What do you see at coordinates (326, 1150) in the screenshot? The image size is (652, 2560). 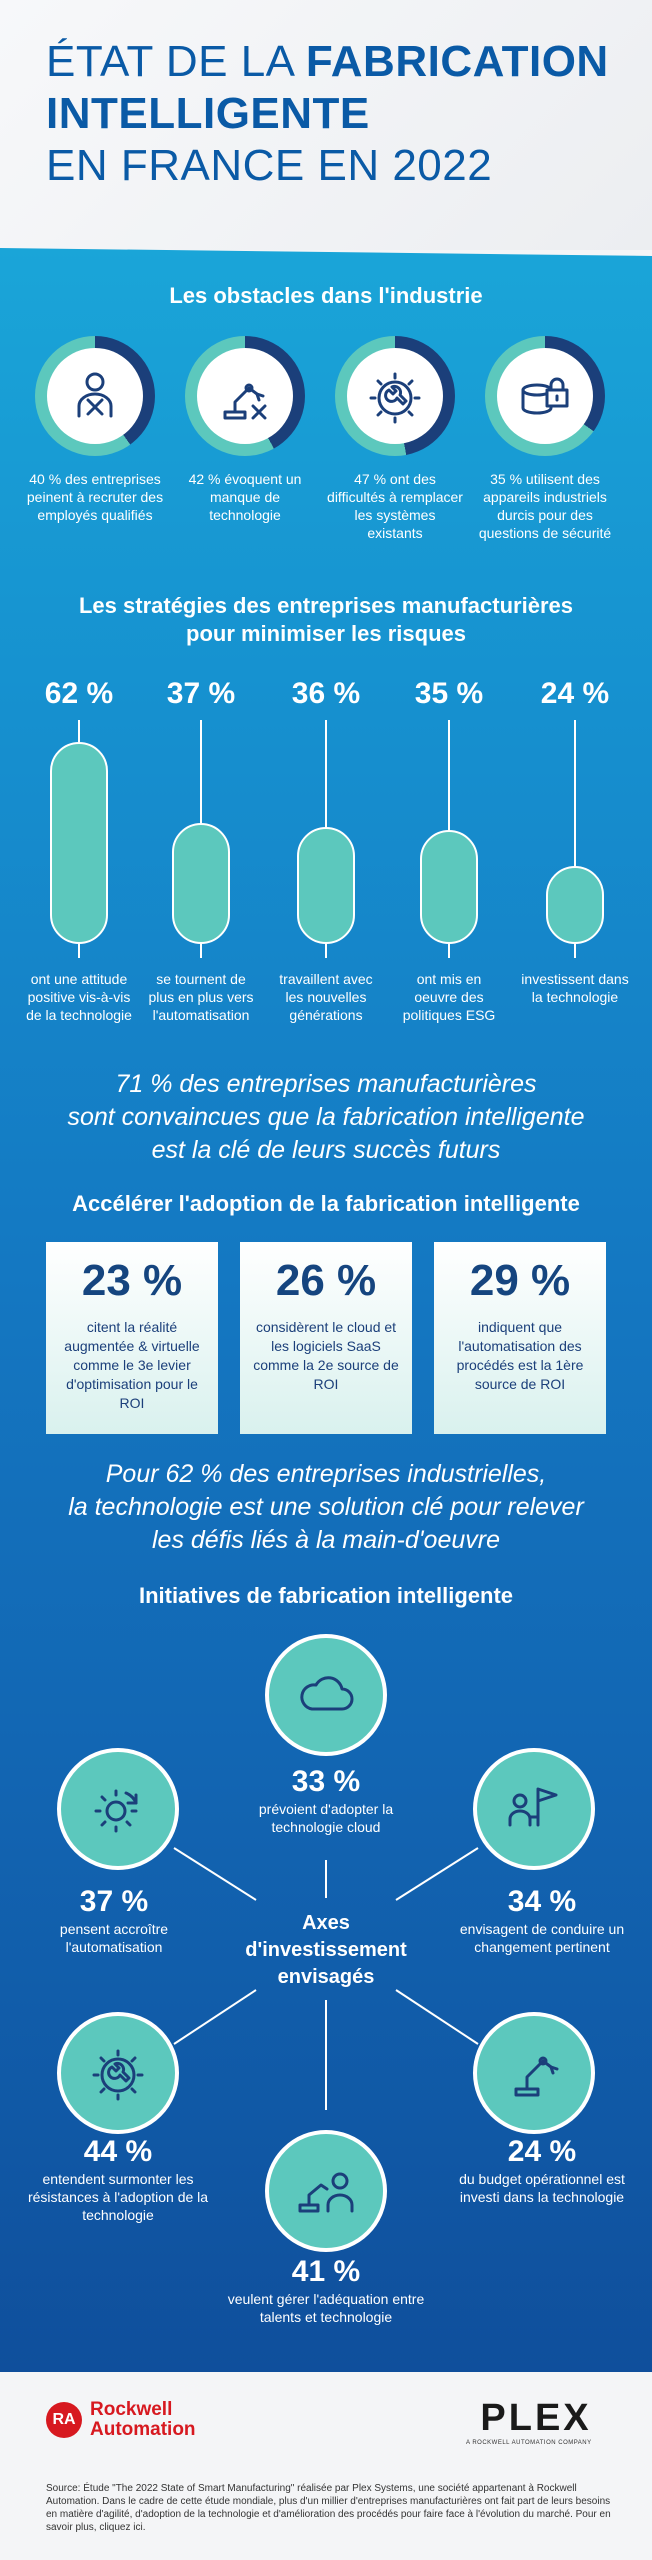 I see `quote1-line3: est la clé de leurs succès futurs` at bounding box center [326, 1150].